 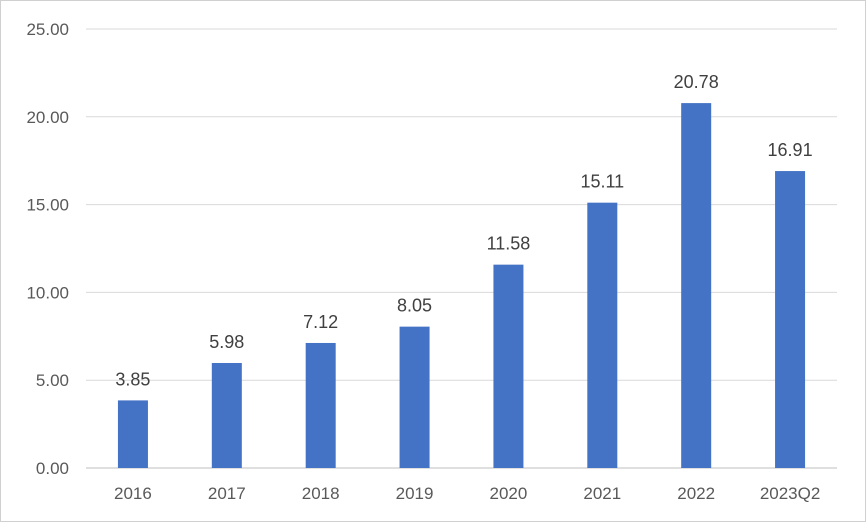 What do you see at coordinates (320, 405) in the screenshot?
I see `bar-2018` at bounding box center [320, 405].